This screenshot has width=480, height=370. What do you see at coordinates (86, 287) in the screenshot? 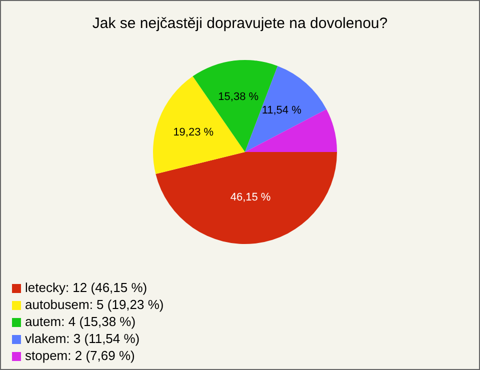
I see `legend-label: letecky: 12 (46,15 %)` at bounding box center [86, 287].